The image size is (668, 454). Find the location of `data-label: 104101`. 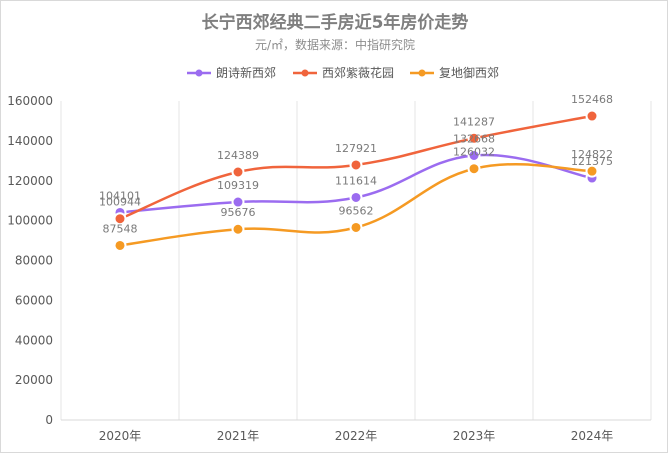

data-label: 104101 is located at coordinates (120, 195).